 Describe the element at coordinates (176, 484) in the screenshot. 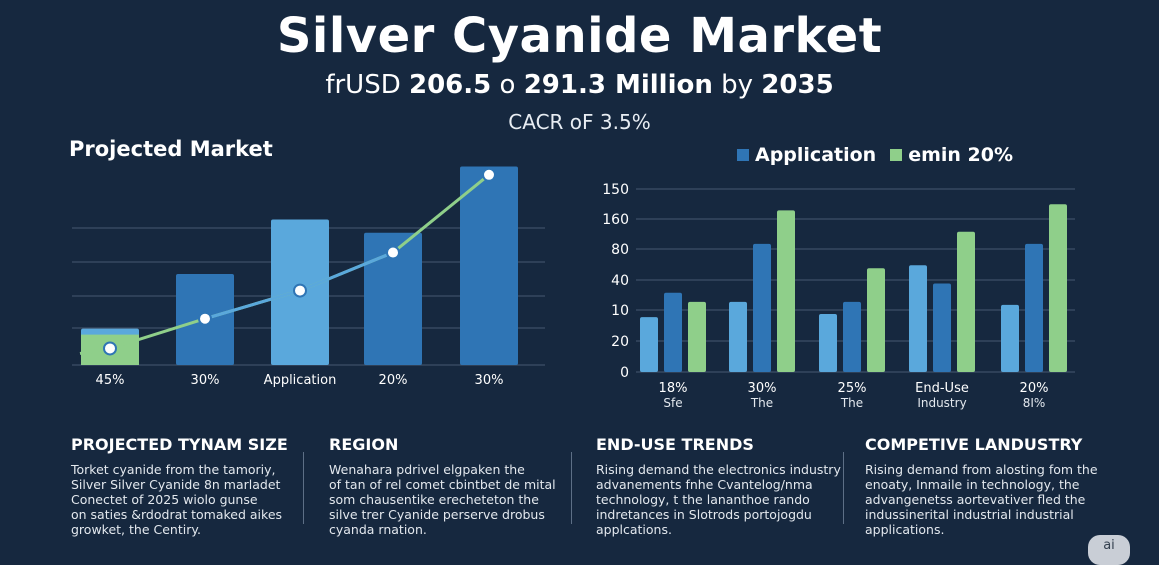

I see `section-line: Silver Silver Cyanide 8n marladet` at that location.